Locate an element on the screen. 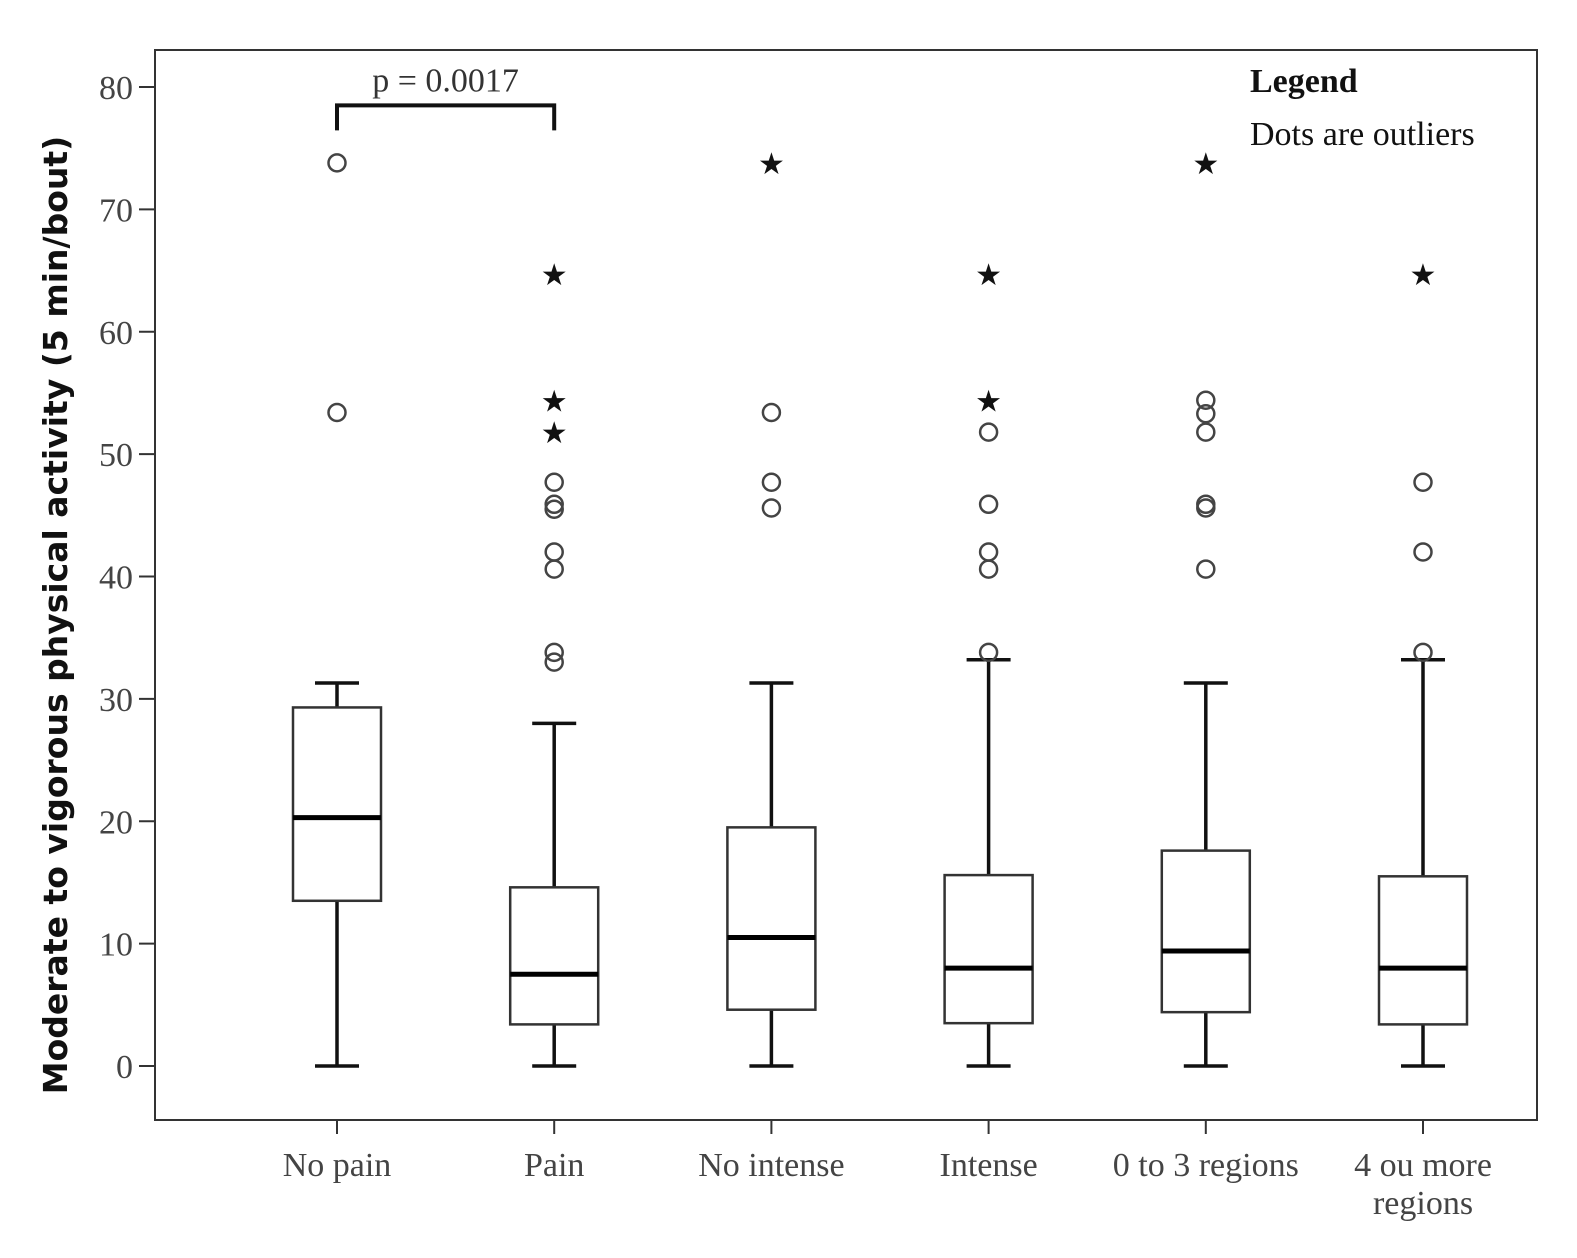 This screenshot has height=1258, width=1577. x-tick-label: No intense is located at coordinates (771, 1165).